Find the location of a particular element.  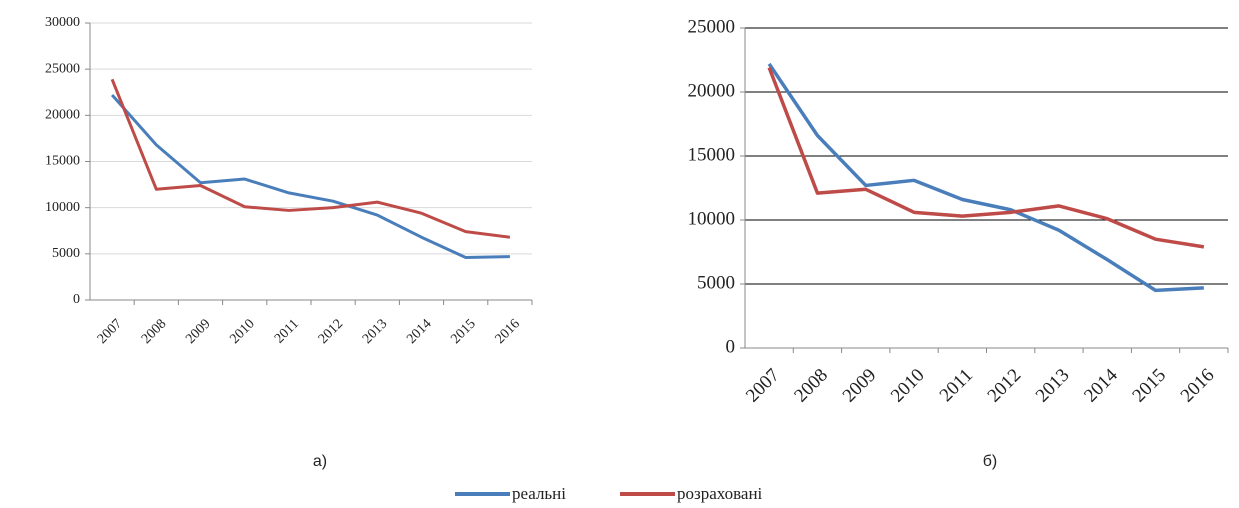

legend-label: реальні is located at coordinates (539, 493).